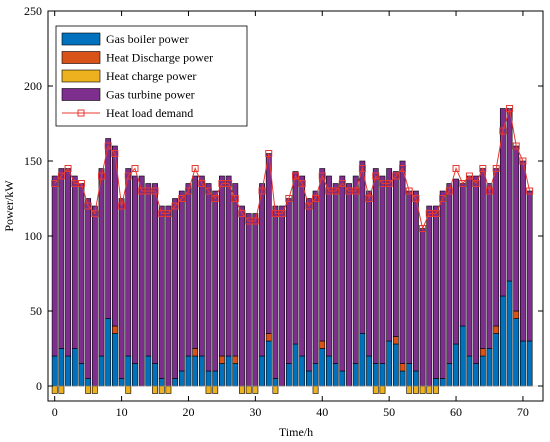  I want to click on line-marker-t22, so click(202, 183).